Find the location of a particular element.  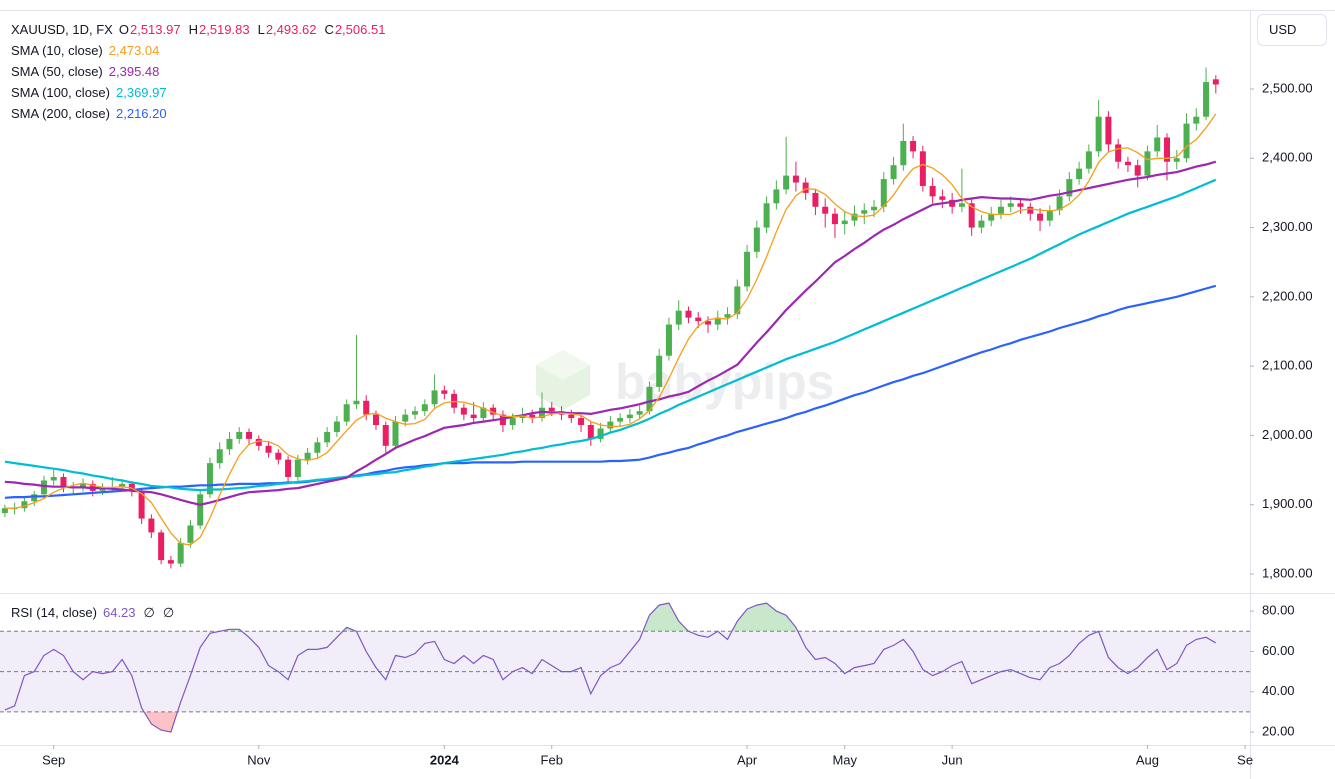

y-tick-label: 80.00 is located at coordinates (1278, 610).